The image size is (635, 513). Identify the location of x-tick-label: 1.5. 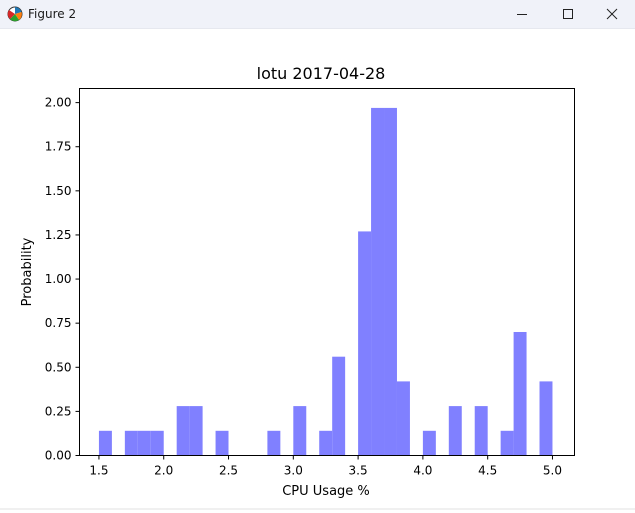
(98, 471).